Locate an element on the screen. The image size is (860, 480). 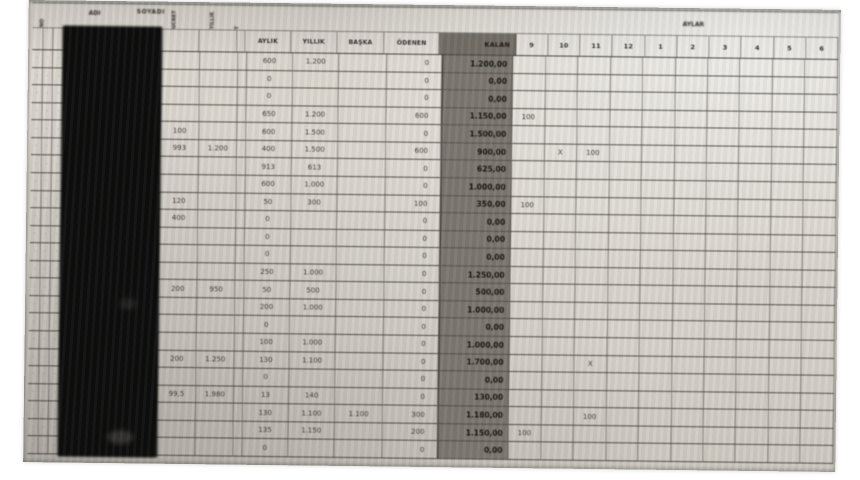
cell-na: 200 is located at coordinates (178, 288).